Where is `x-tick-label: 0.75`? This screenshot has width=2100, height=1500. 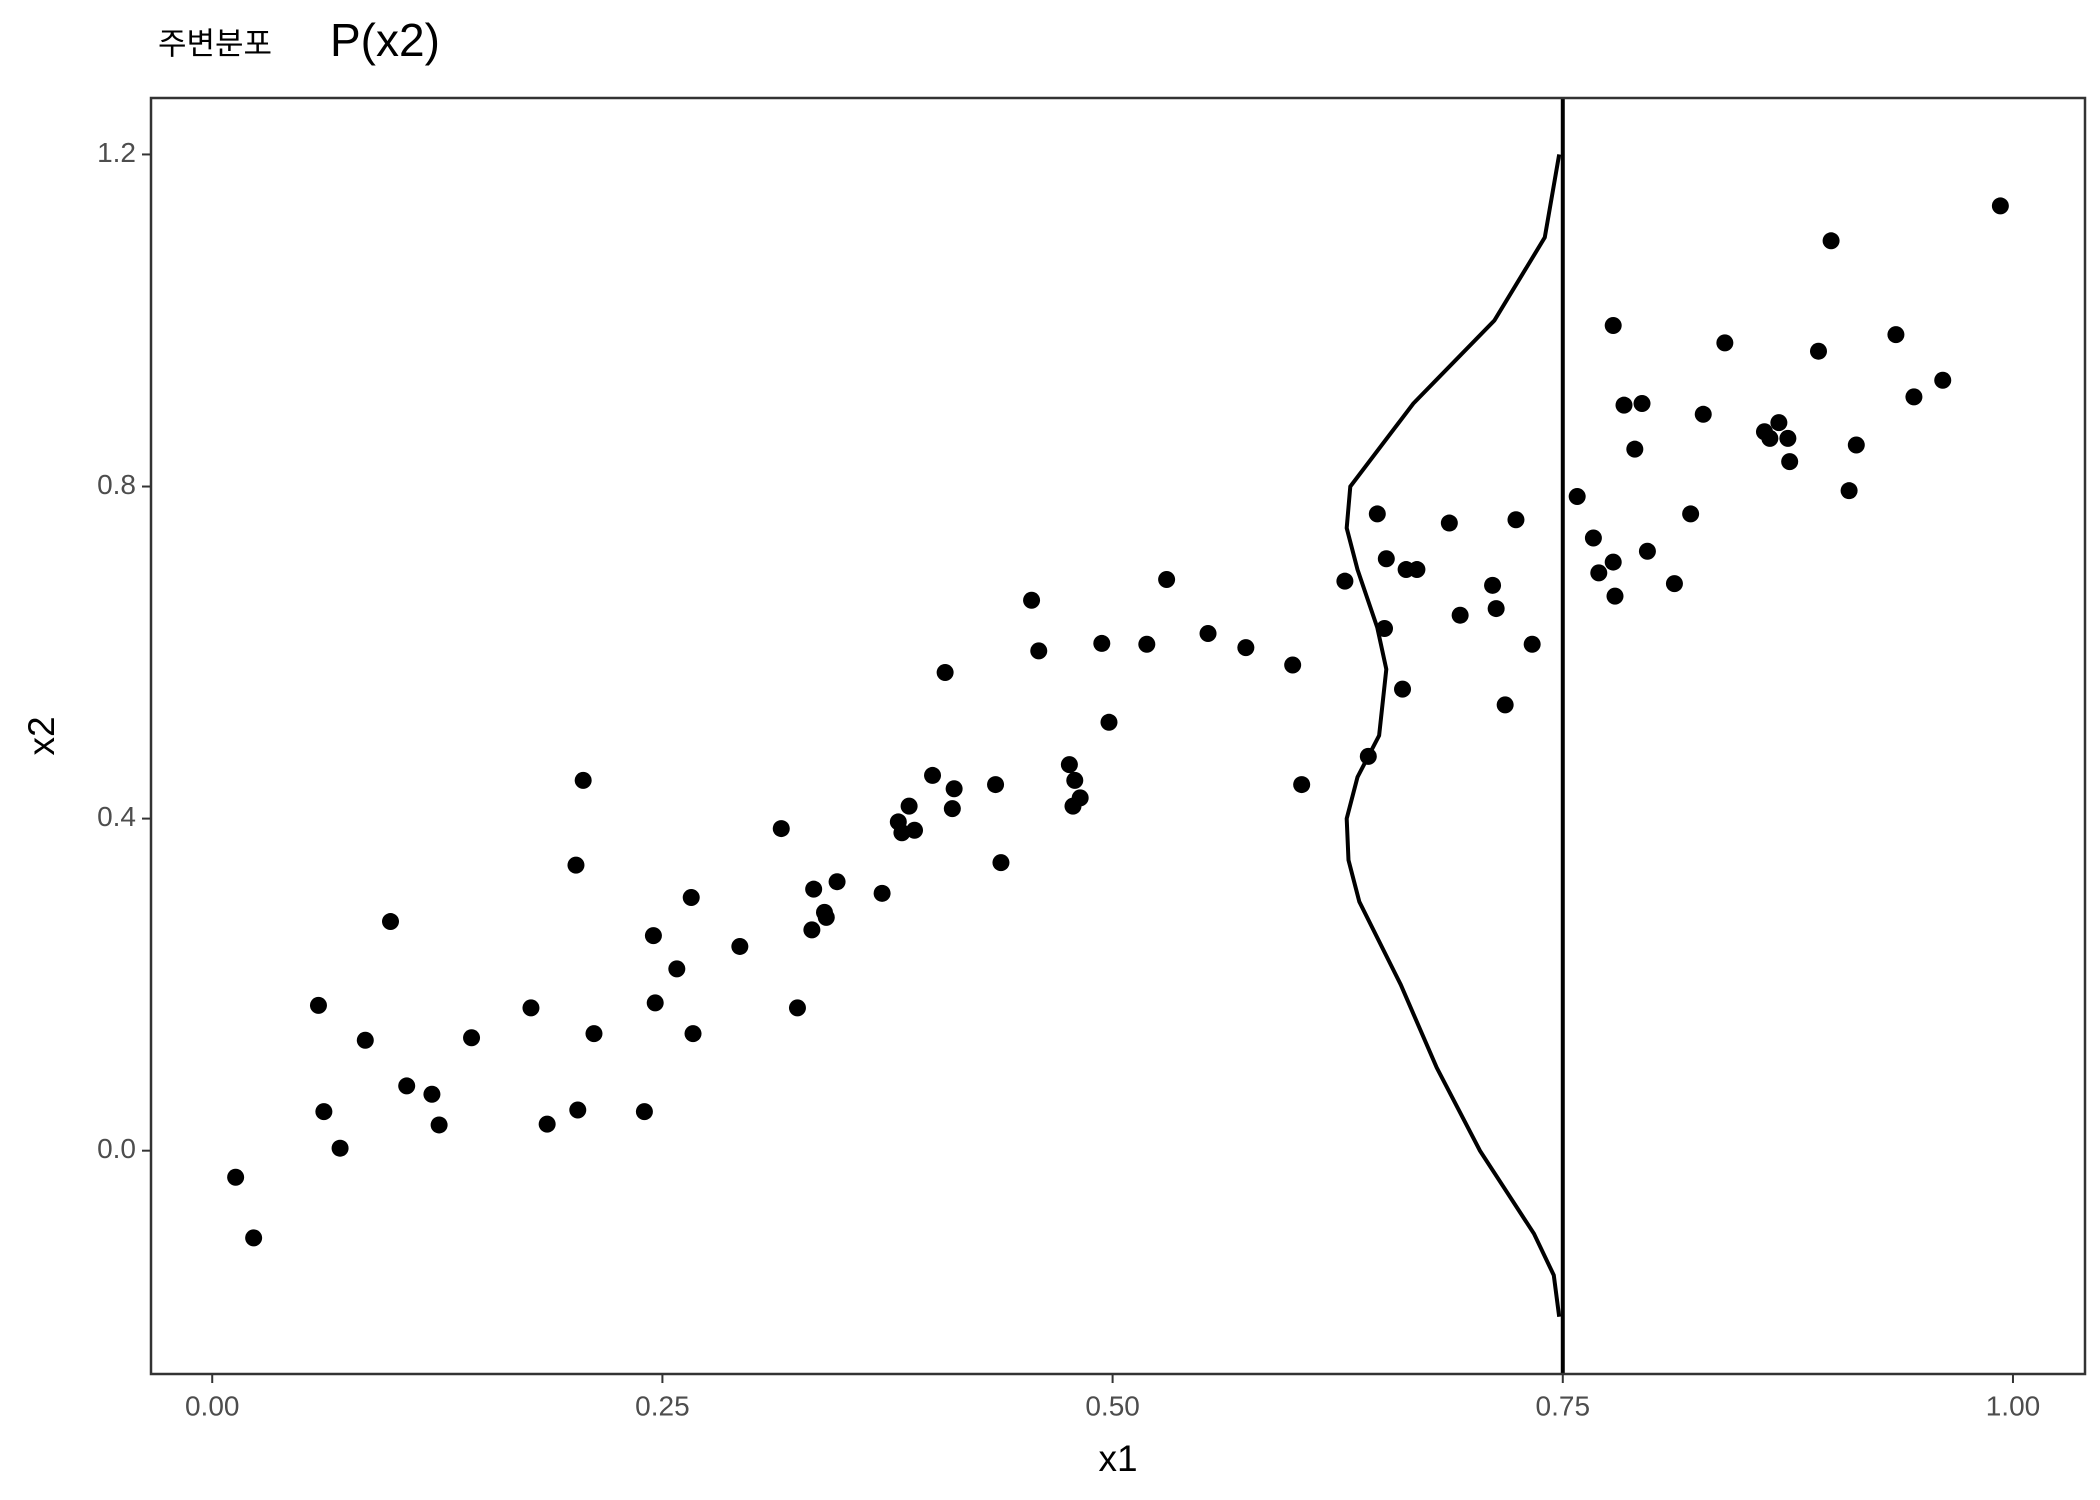
x-tick-label: 0.75 is located at coordinates (1563, 1405).